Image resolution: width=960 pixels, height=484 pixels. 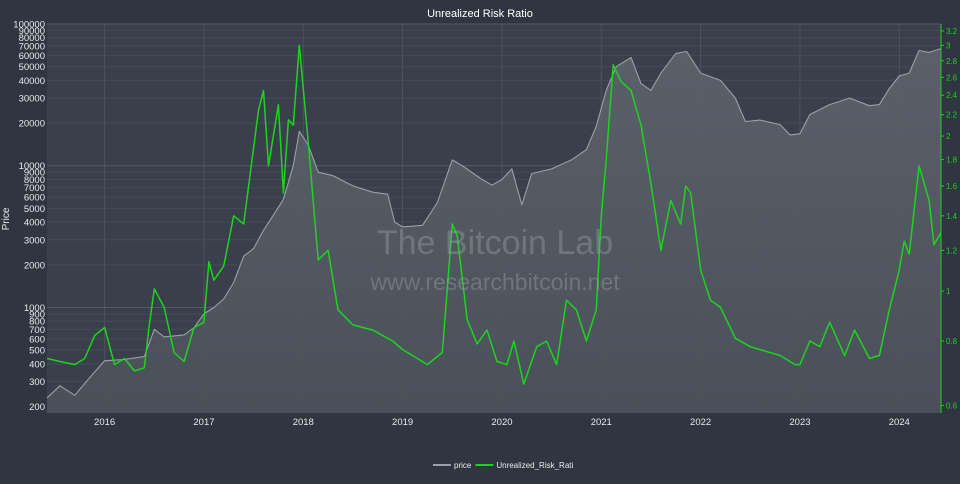 I want to click on y-tick-label: 80000, so click(x=32, y=38).